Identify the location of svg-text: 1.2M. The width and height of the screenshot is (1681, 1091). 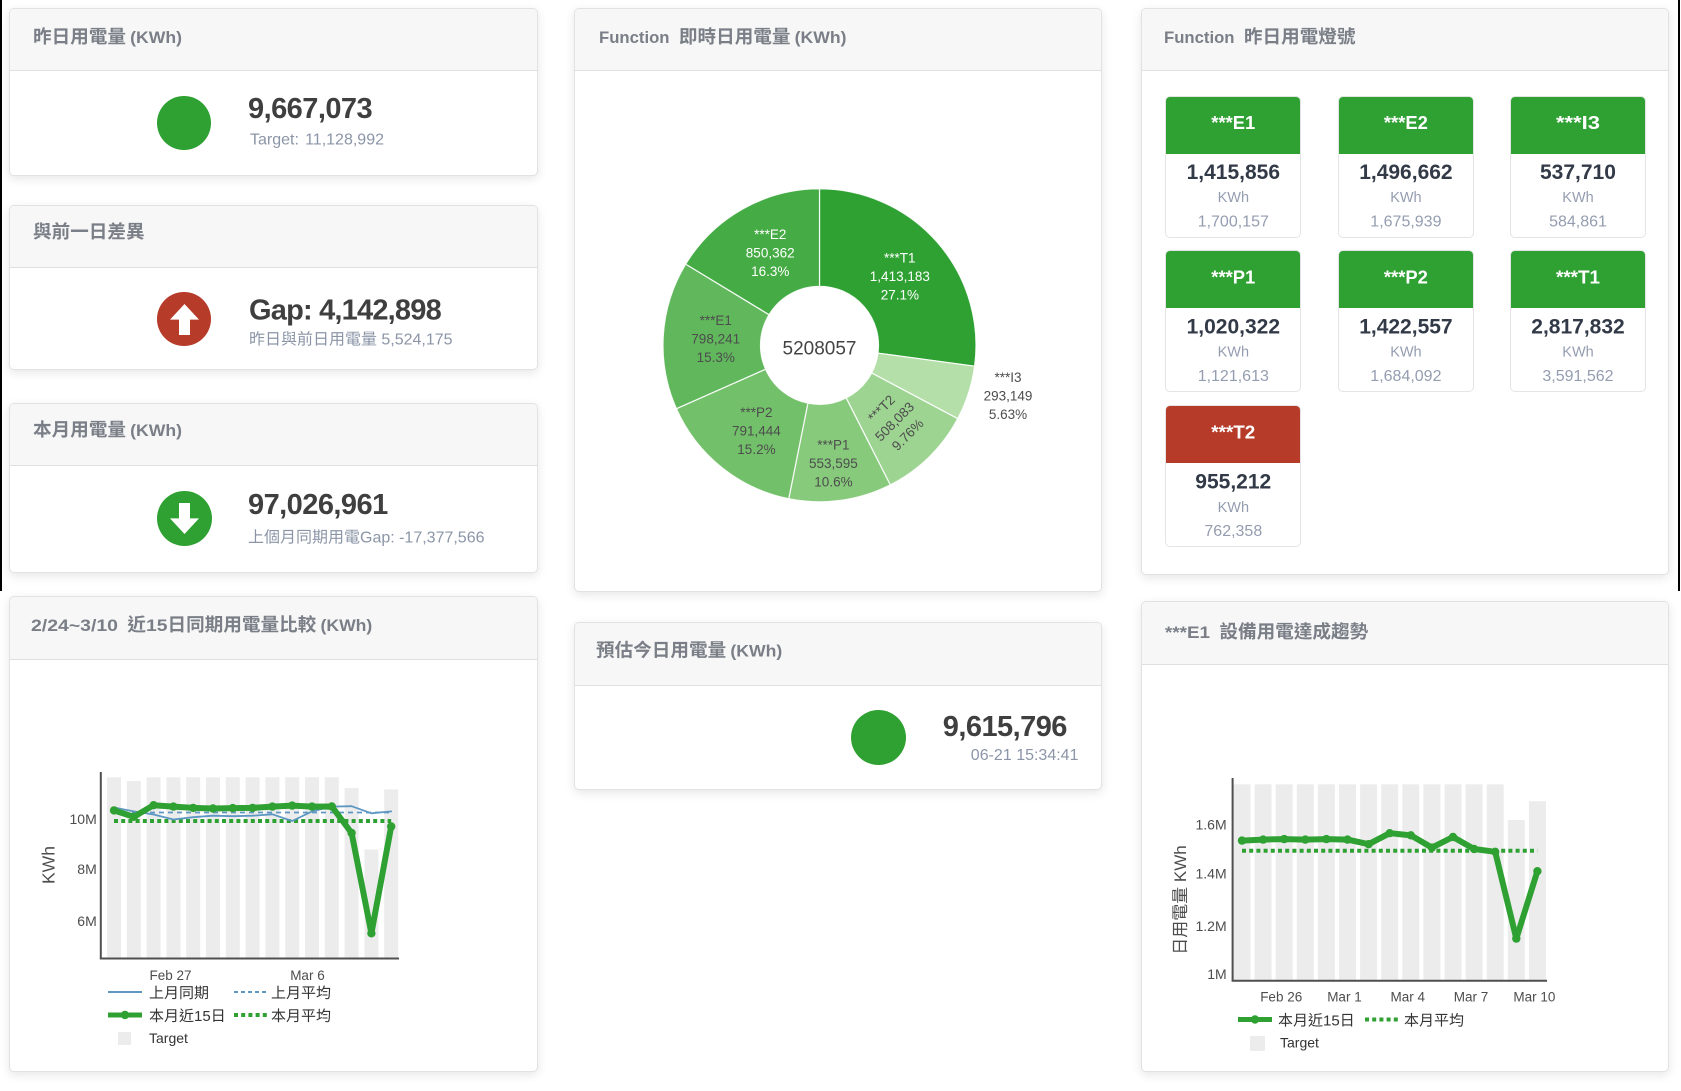
(1211, 926).